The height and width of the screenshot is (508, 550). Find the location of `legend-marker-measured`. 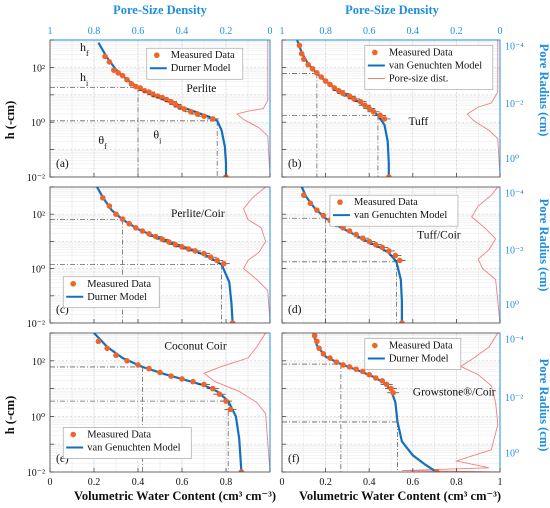

legend-marker-measured is located at coordinates (157, 55).